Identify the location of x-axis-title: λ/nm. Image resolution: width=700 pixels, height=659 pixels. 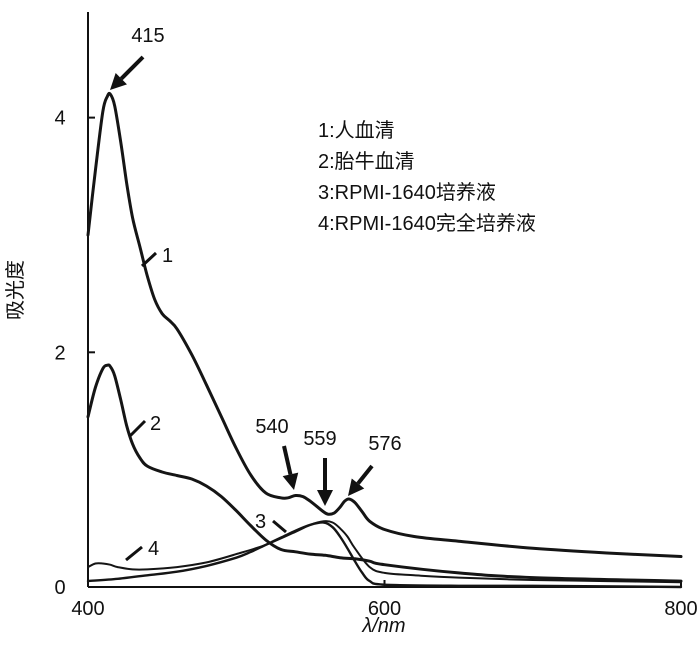
(383, 626).